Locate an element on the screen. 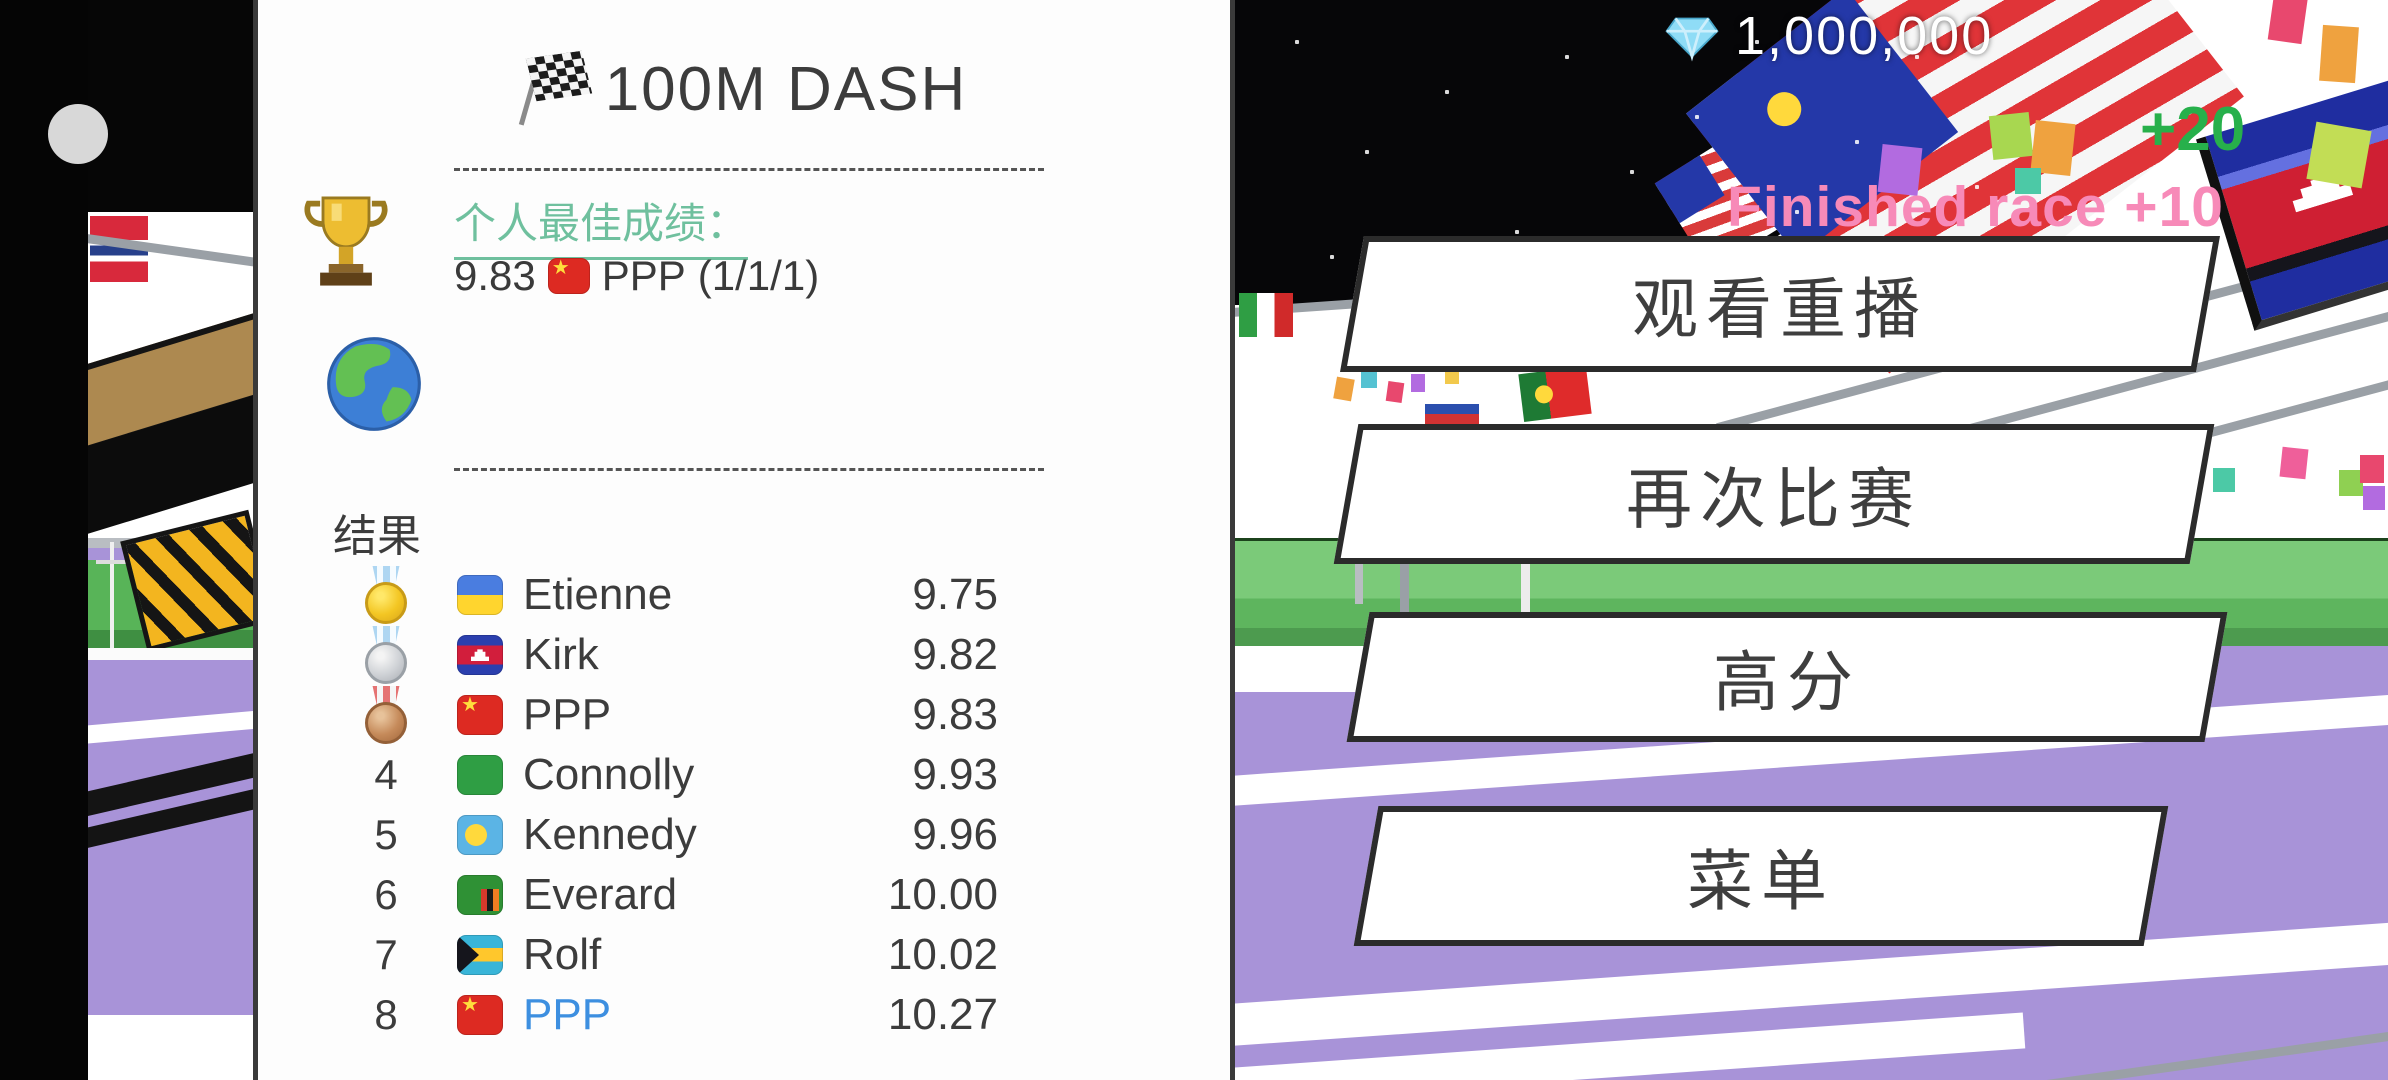 The width and height of the screenshot is (2388, 1080). rank-number: 6 is located at coordinates (386, 894).